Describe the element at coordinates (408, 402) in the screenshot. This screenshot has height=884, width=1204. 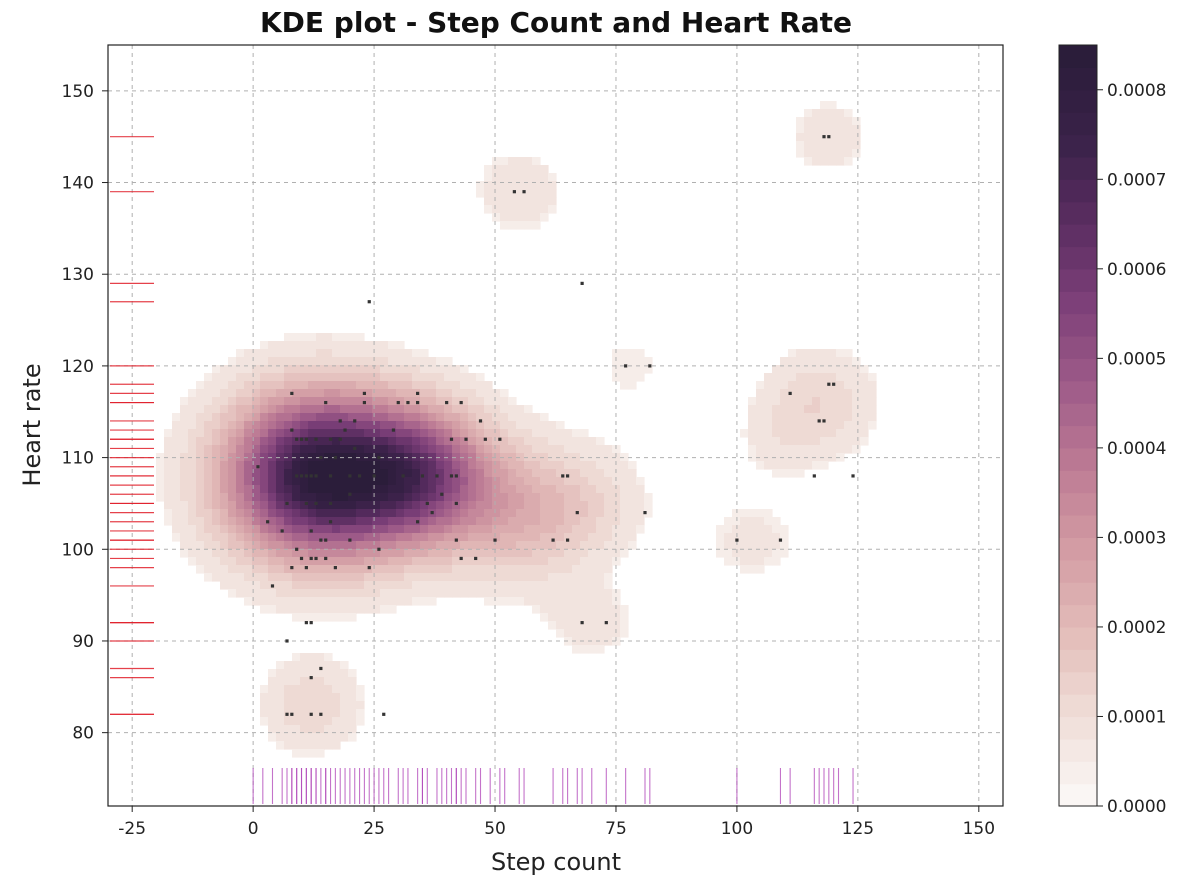
I see `data-point` at that location.